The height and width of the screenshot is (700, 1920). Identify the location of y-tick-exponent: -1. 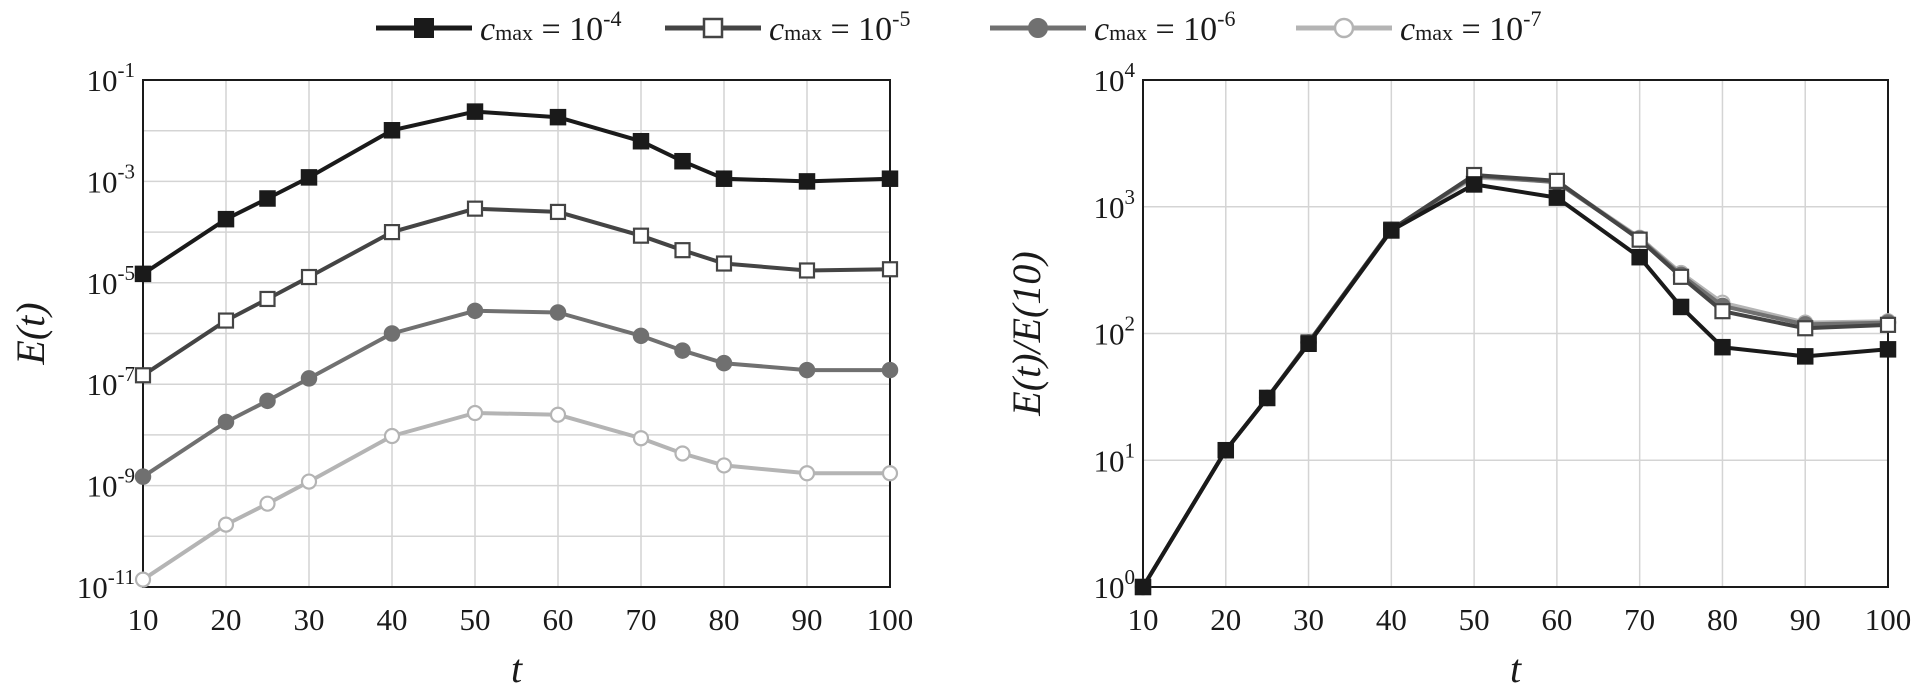
(127, 70).